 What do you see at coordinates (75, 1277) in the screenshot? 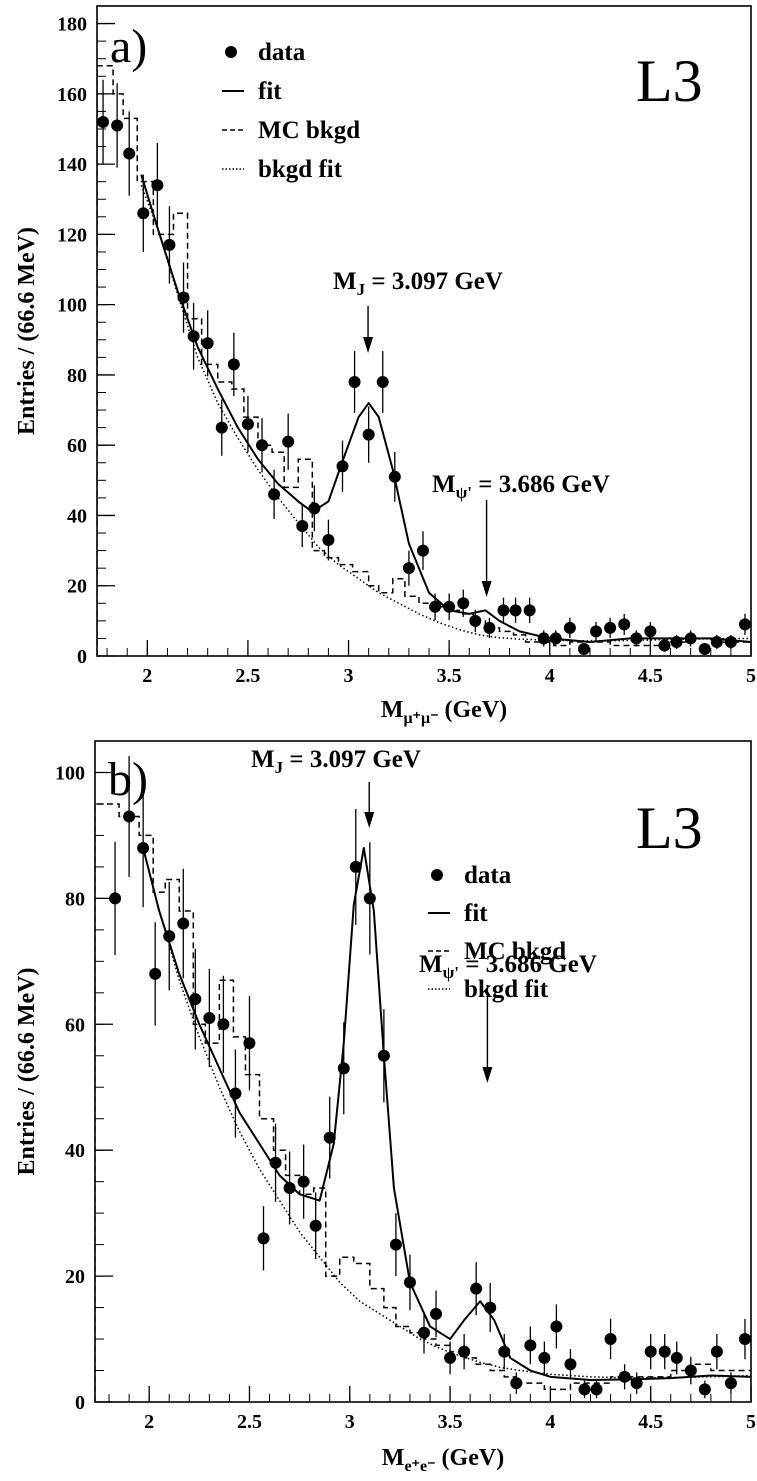
I see `y-tick-label: 20` at bounding box center [75, 1277].